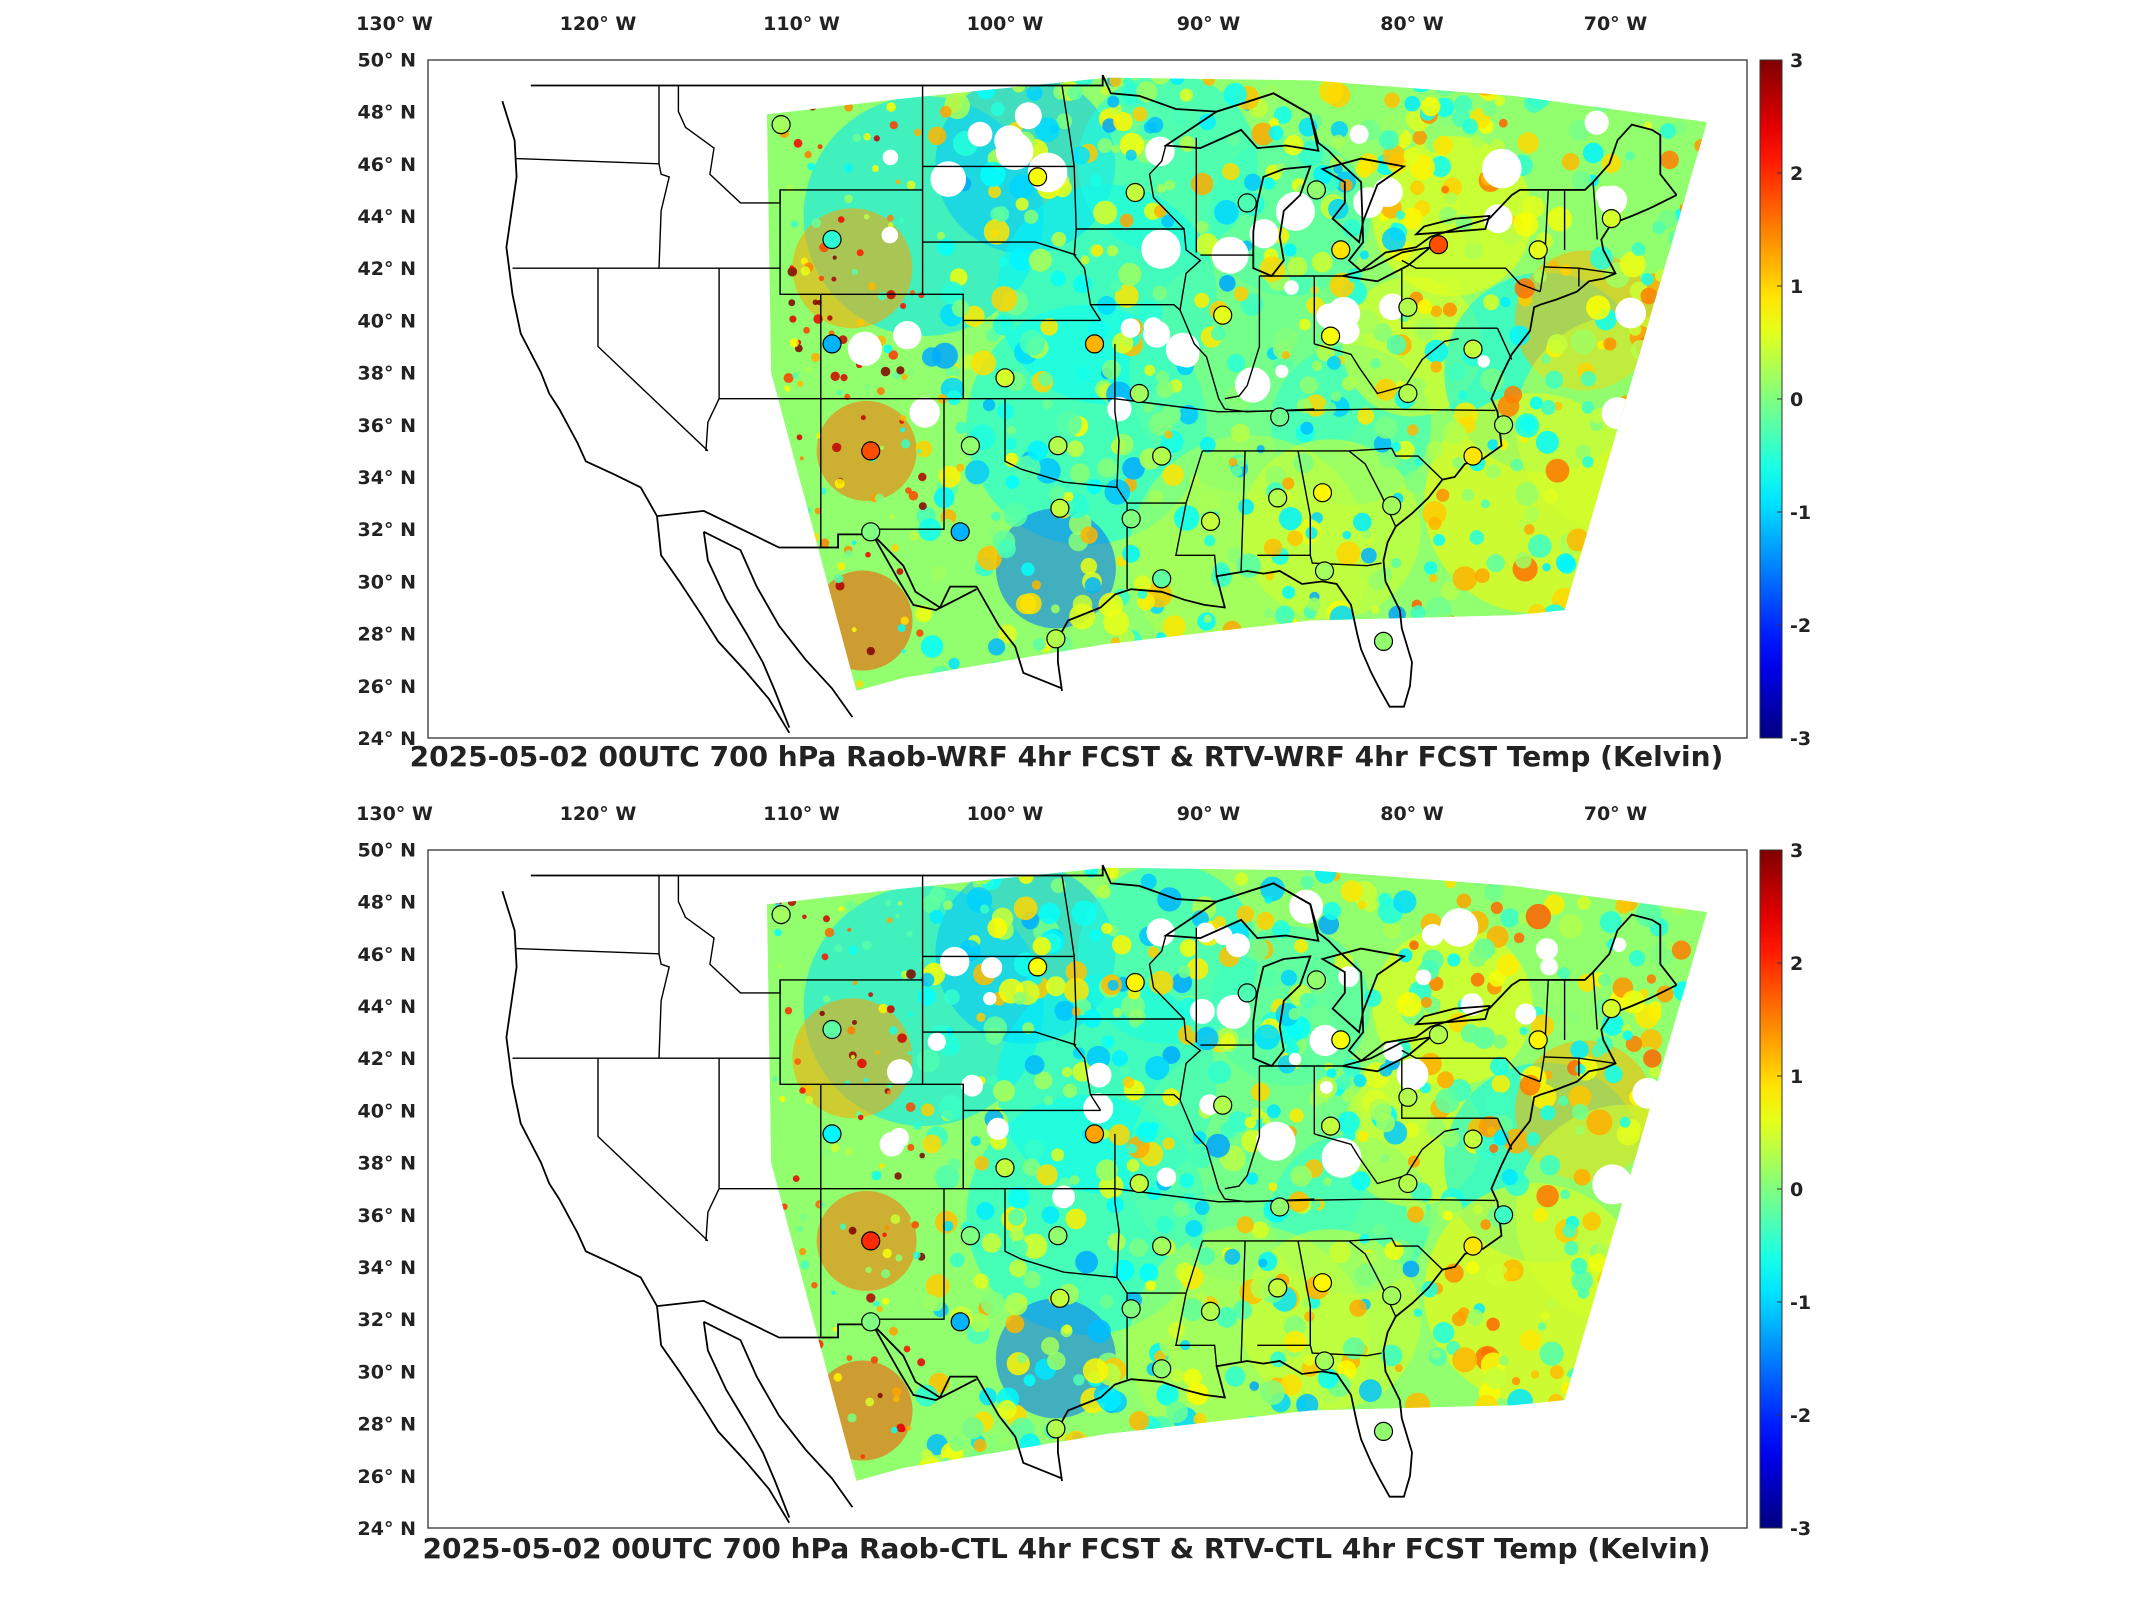 The width and height of the screenshot is (2133, 1600). I want to click on lat-tick-label: 46° N, so click(387, 955).